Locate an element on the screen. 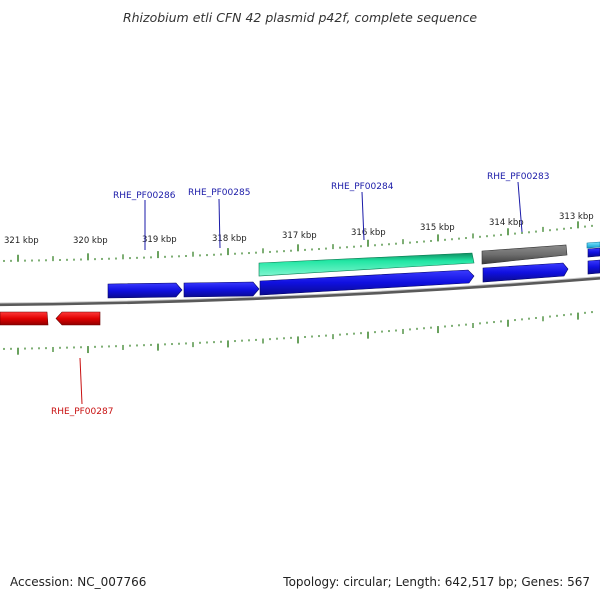 This screenshot has width=600, height=600. rna-feature-teal is located at coordinates (366, 264).